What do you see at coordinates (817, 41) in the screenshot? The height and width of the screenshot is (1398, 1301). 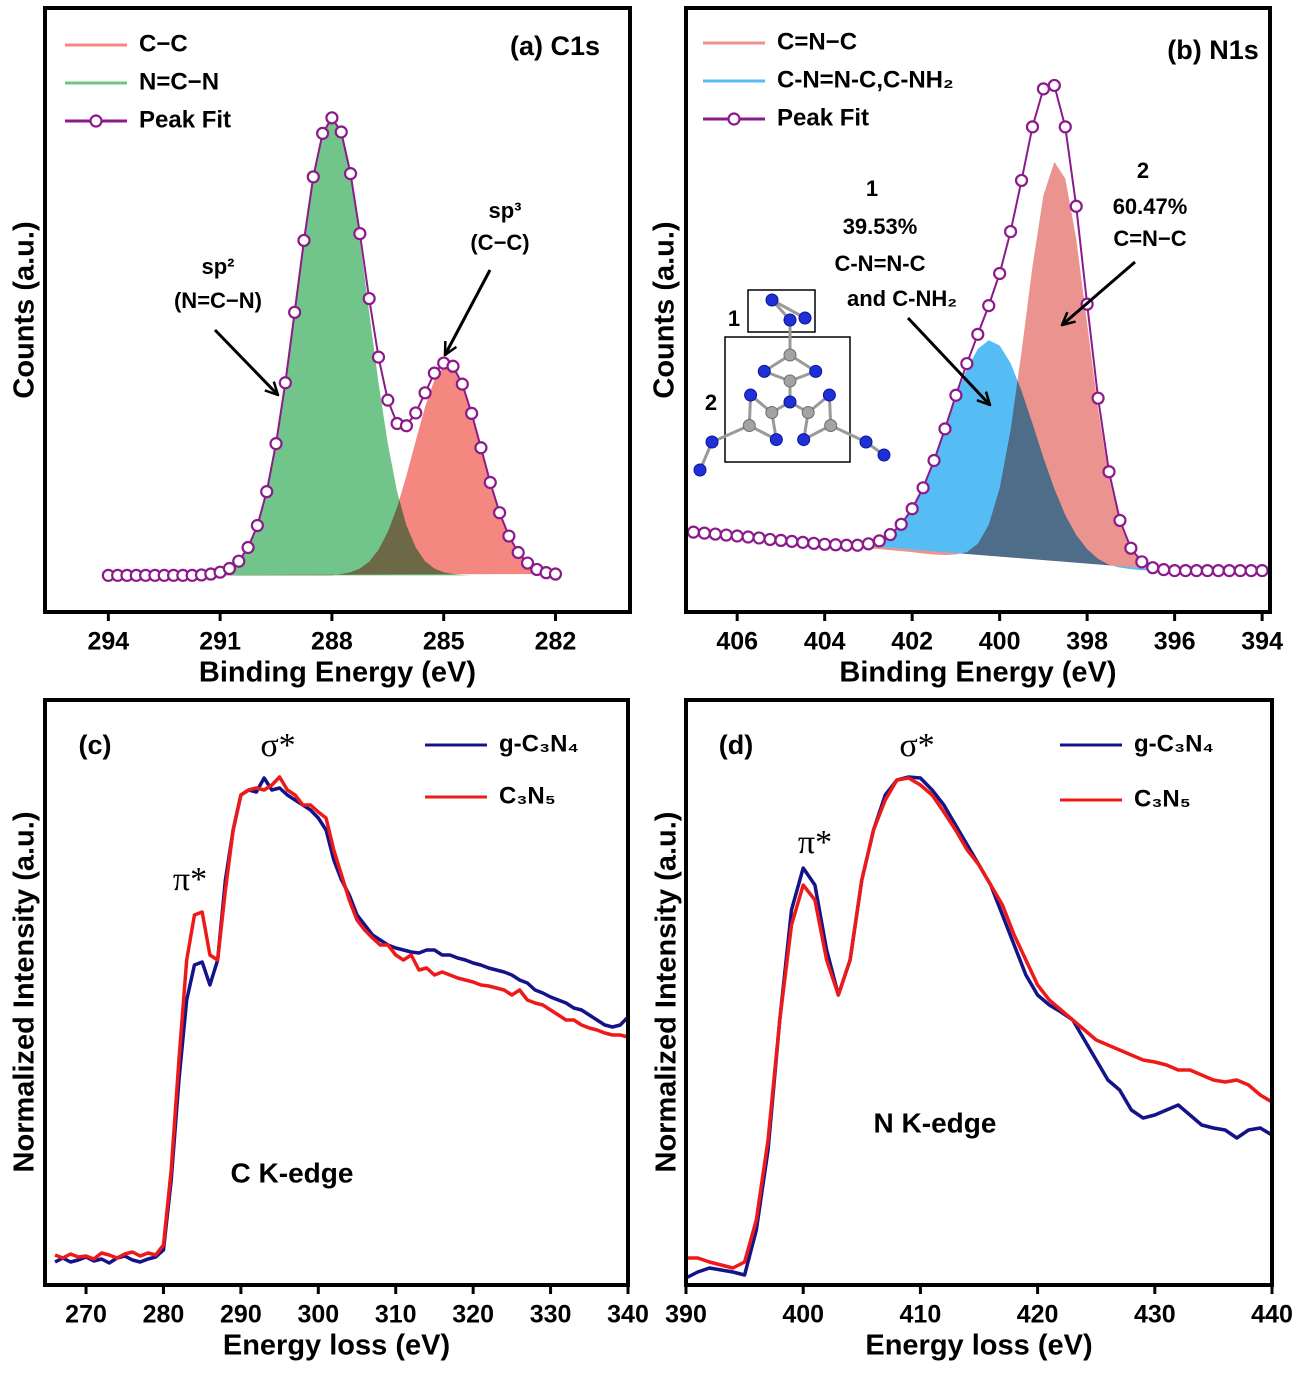 I see `legend-label: C=N−C` at bounding box center [817, 41].